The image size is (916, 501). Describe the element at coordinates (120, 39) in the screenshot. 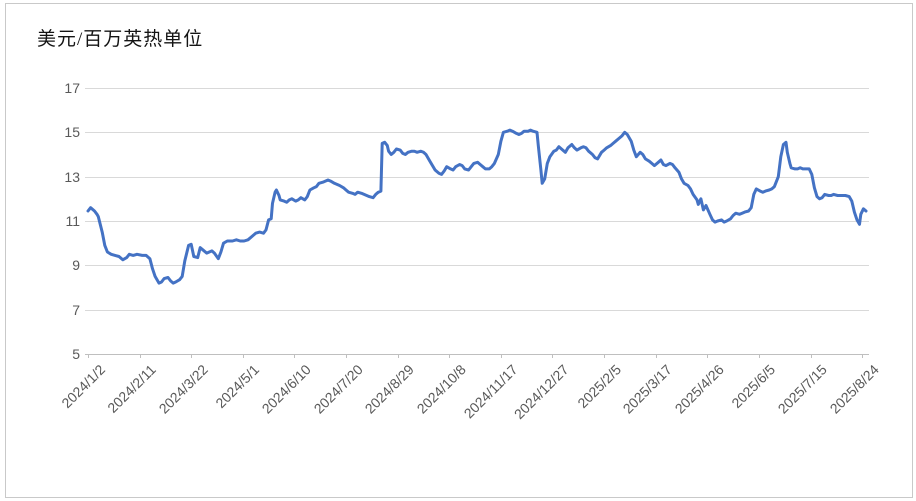

I see `chart-title: 美元/百万英热单位` at that location.